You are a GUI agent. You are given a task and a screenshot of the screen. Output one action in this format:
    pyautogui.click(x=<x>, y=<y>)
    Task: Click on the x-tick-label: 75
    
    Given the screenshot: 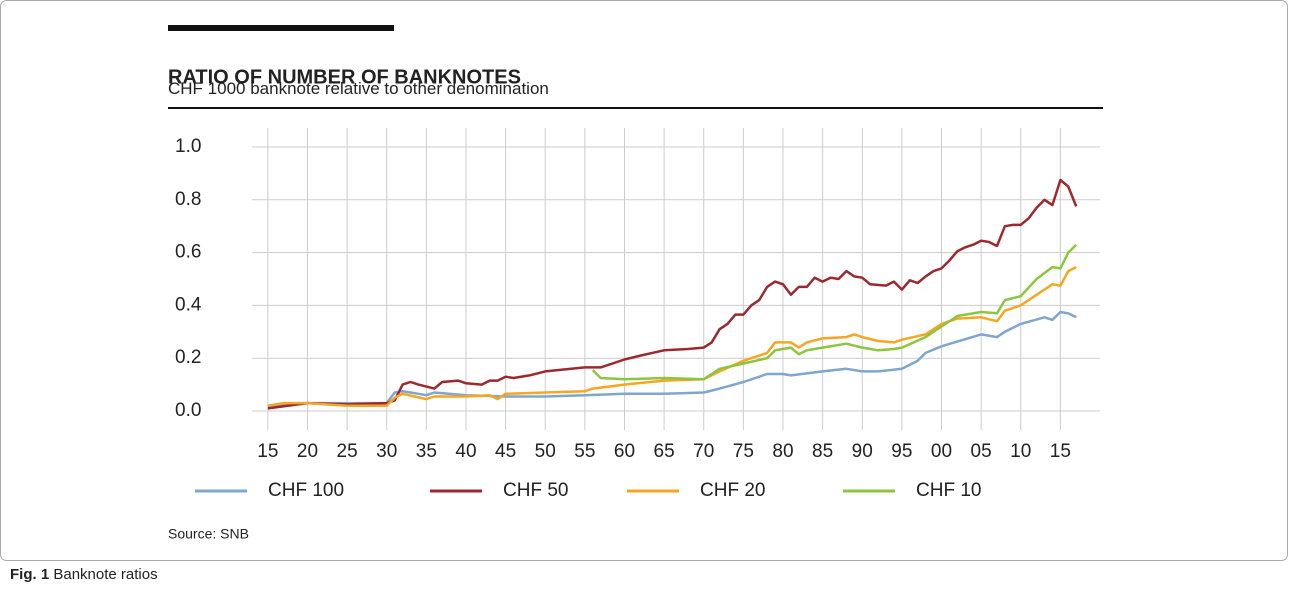 What is the action you would take?
    pyautogui.click(x=743, y=451)
    